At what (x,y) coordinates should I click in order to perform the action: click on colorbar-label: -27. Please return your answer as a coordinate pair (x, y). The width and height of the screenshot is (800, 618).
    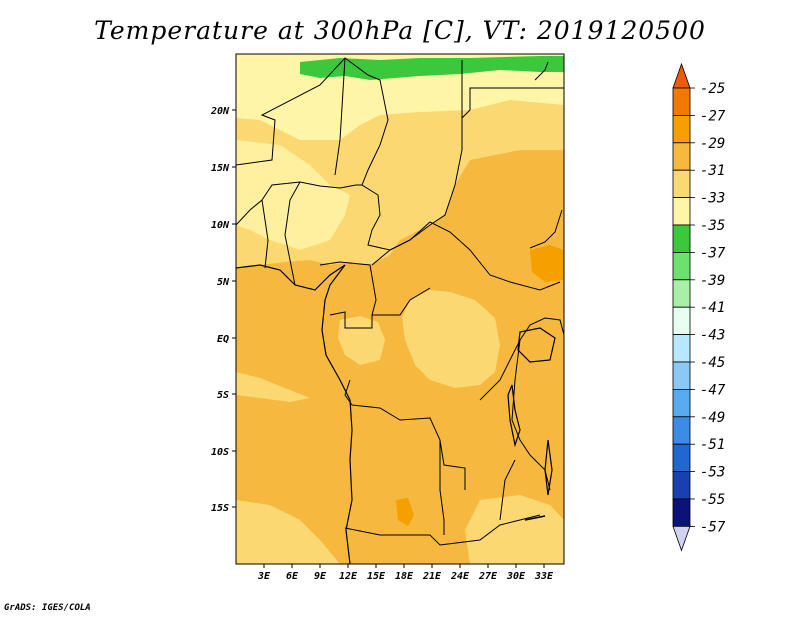
    Looking at the image, I should click on (713, 116).